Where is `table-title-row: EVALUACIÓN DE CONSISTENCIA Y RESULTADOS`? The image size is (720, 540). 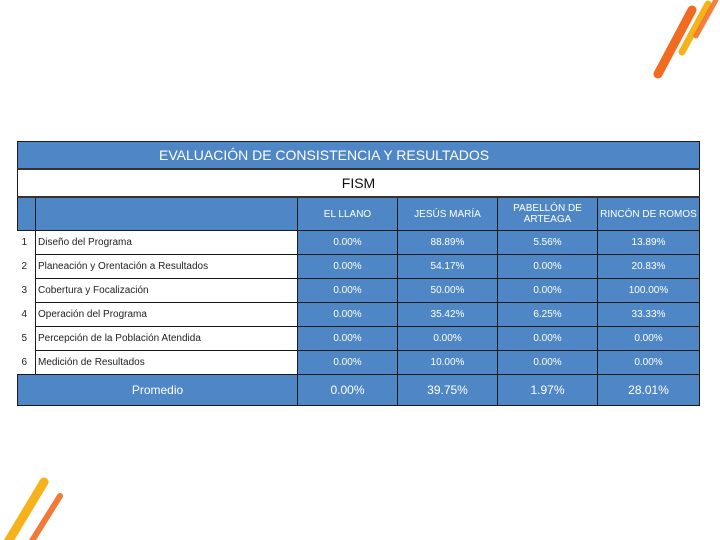 table-title-row: EVALUACIÓN DE CONSISTENCIA Y RESULTADOS is located at coordinates (358, 155).